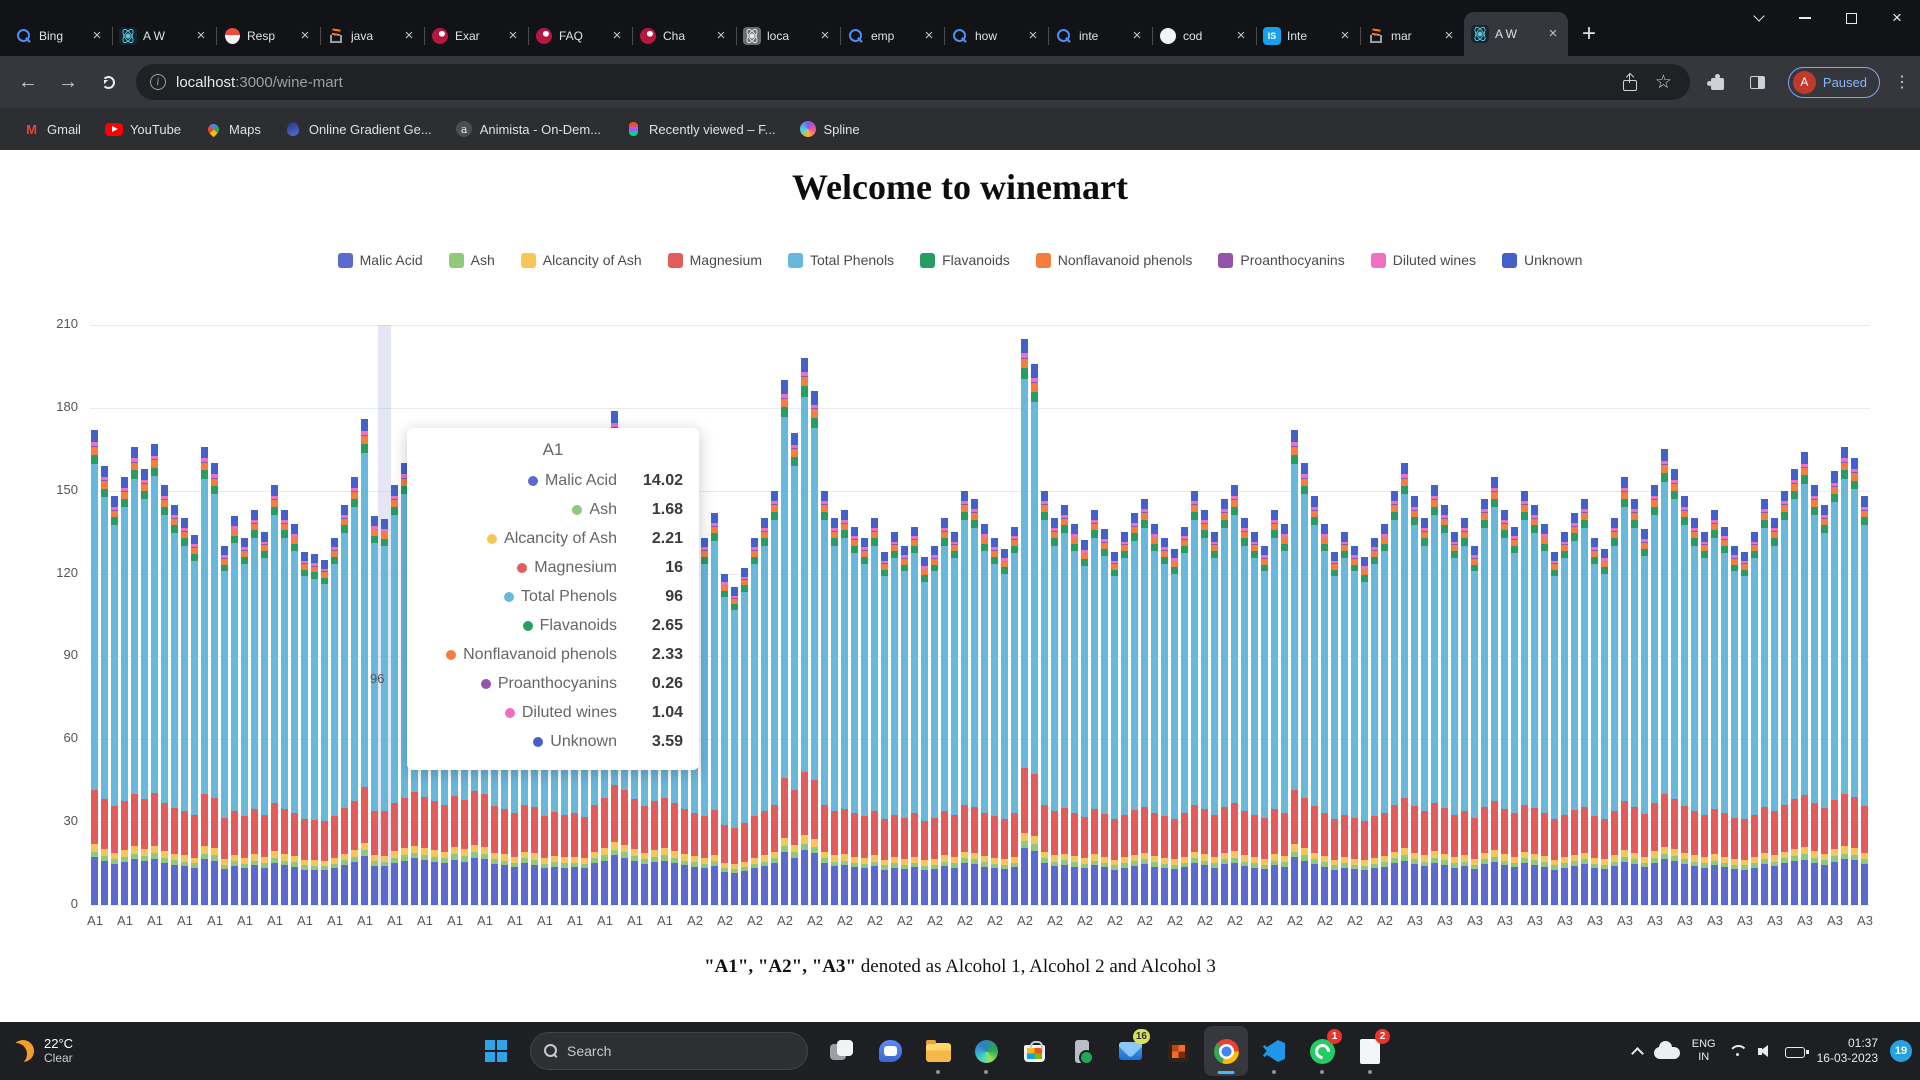 This screenshot has width=1920, height=1080. Describe the element at coordinates (158, 82) in the screenshot. I see `site-info-icon: i` at that location.